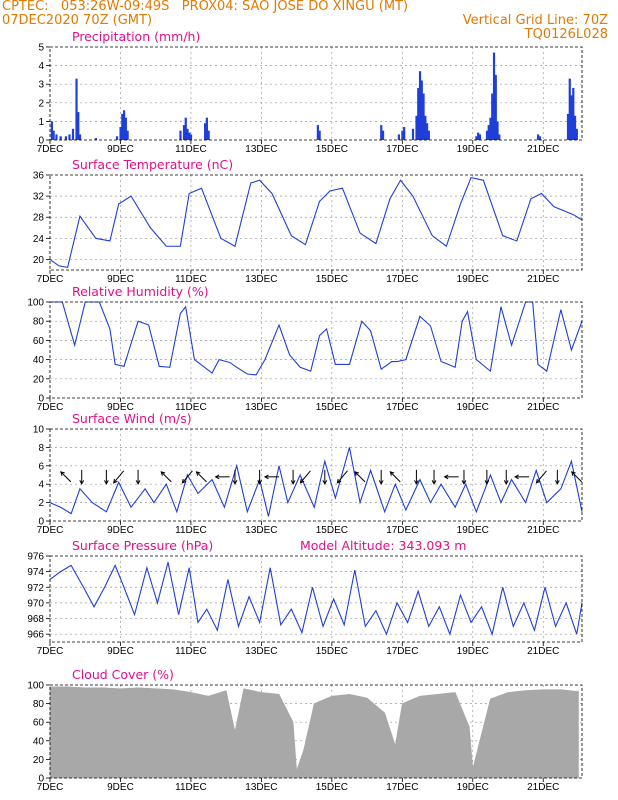 The height and width of the screenshot is (800, 618). What do you see at coordinates (316, 482) in the screenshot?
I see `series-line-wind` at bounding box center [316, 482].